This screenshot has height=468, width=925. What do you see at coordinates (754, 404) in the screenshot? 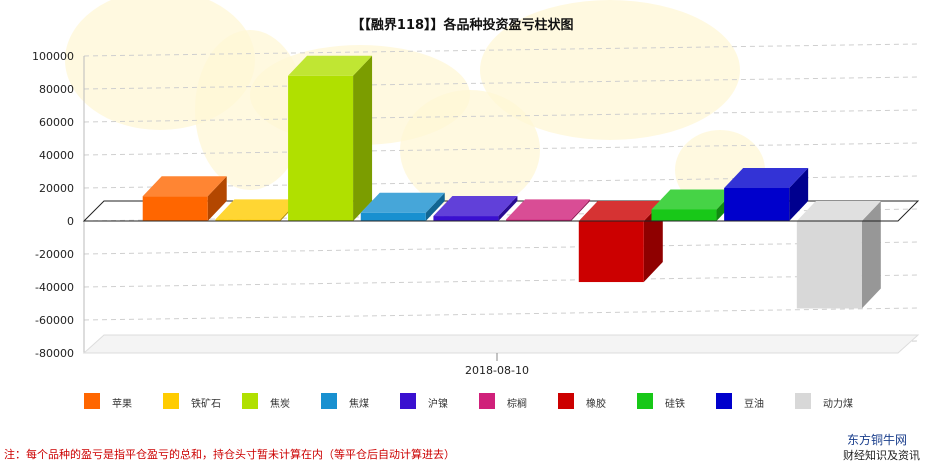
I see `legend-label: 豆油` at bounding box center [754, 404].